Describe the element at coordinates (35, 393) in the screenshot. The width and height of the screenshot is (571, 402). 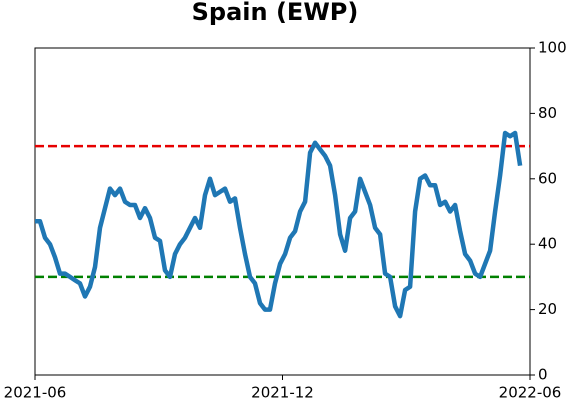
I see `x-tick-label: 2021-06` at that location.